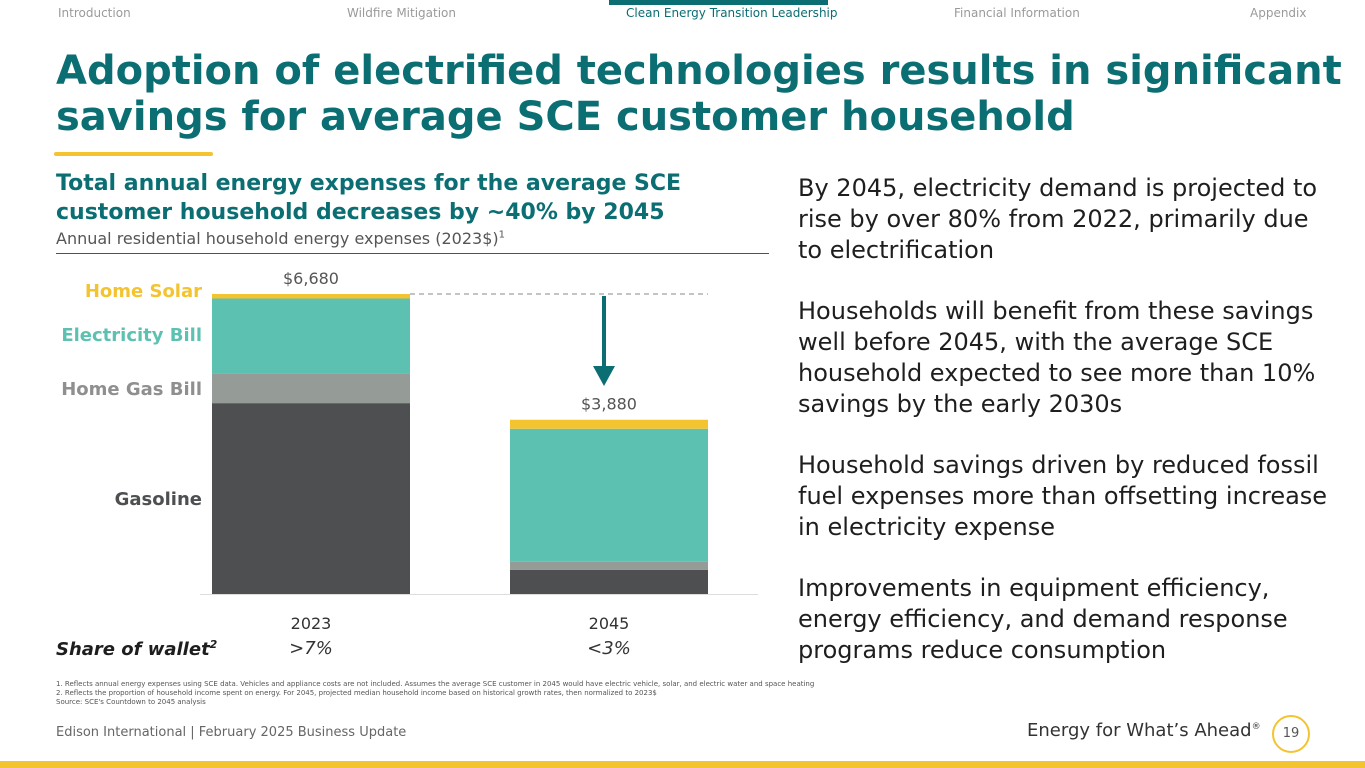 This screenshot has width=1365, height=768. I want to click on legend-gasoline: Gasoline, so click(158, 499).